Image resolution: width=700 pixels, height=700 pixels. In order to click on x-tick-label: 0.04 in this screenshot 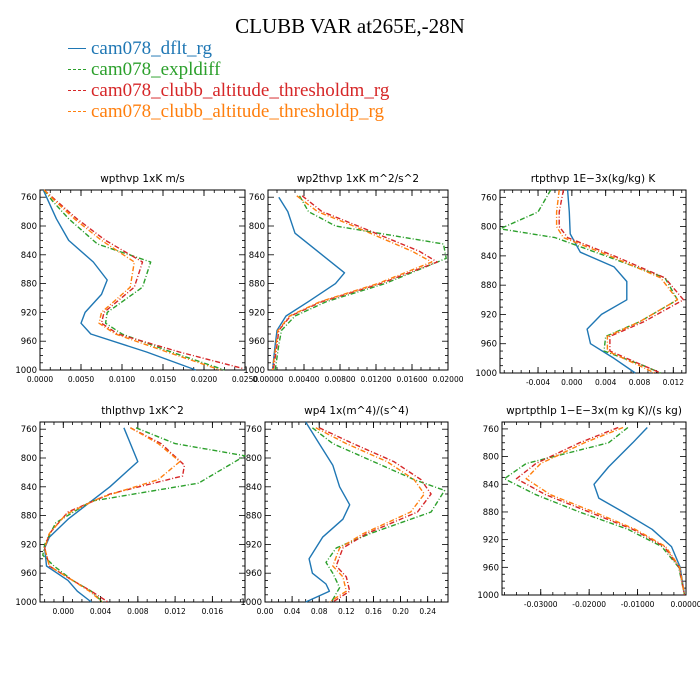, I will do `click(292, 611)`.